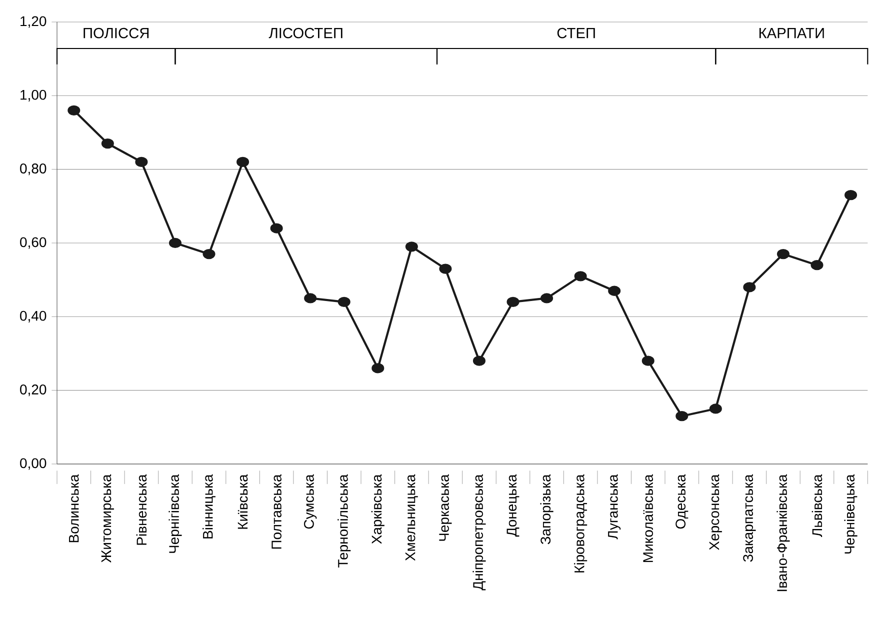 This screenshot has width=886, height=632. Describe the element at coordinates (33, 464) in the screenshot. I see `y-tick-label: 0,00` at that location.